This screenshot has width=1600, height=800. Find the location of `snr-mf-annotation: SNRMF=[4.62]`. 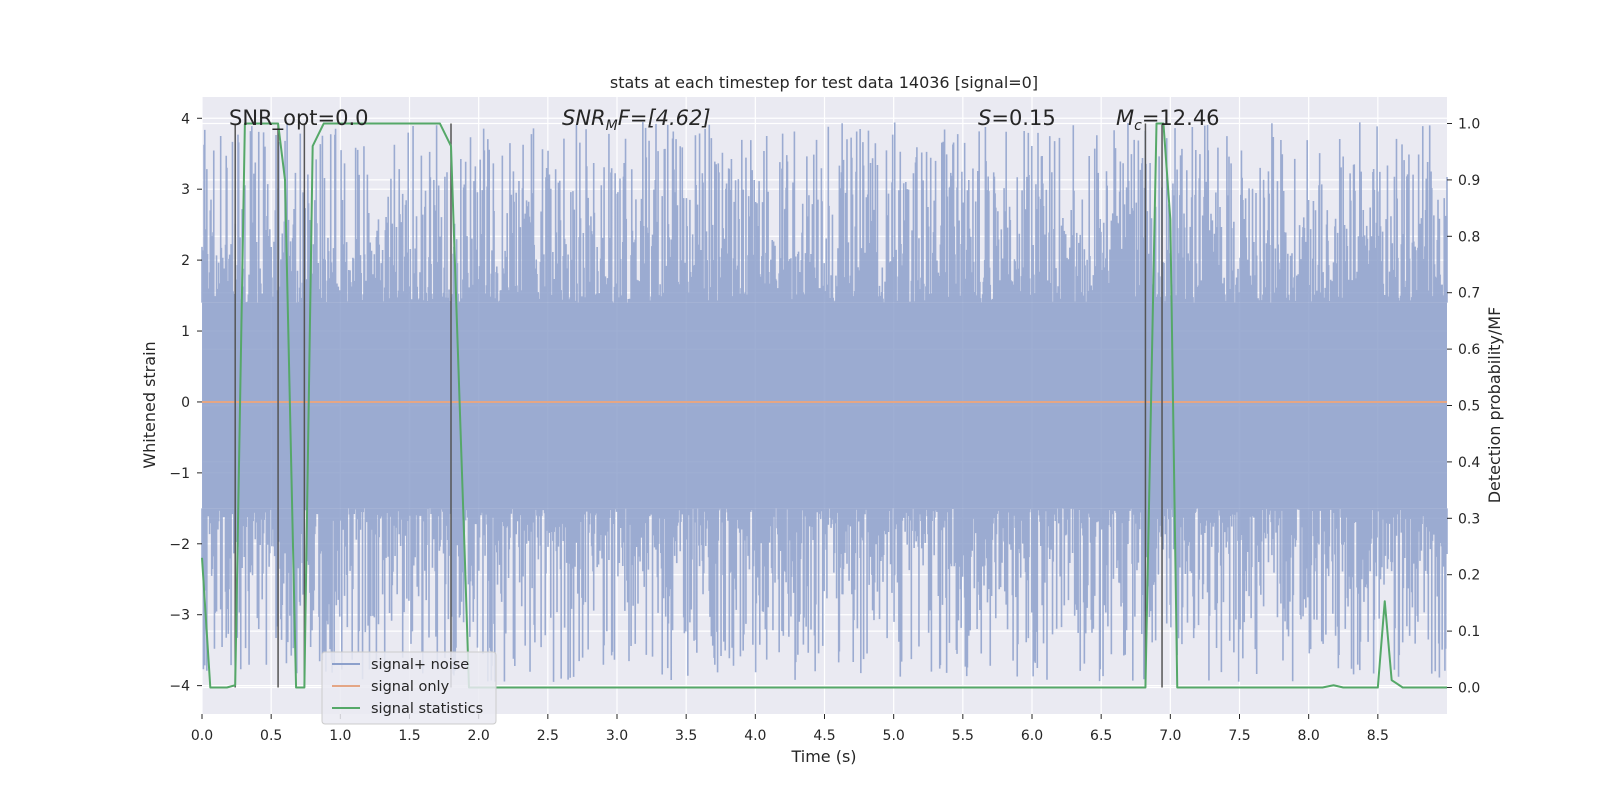

snr-mf-annotation: SNRMF=[4.62] is located at coordinates (636, 120).